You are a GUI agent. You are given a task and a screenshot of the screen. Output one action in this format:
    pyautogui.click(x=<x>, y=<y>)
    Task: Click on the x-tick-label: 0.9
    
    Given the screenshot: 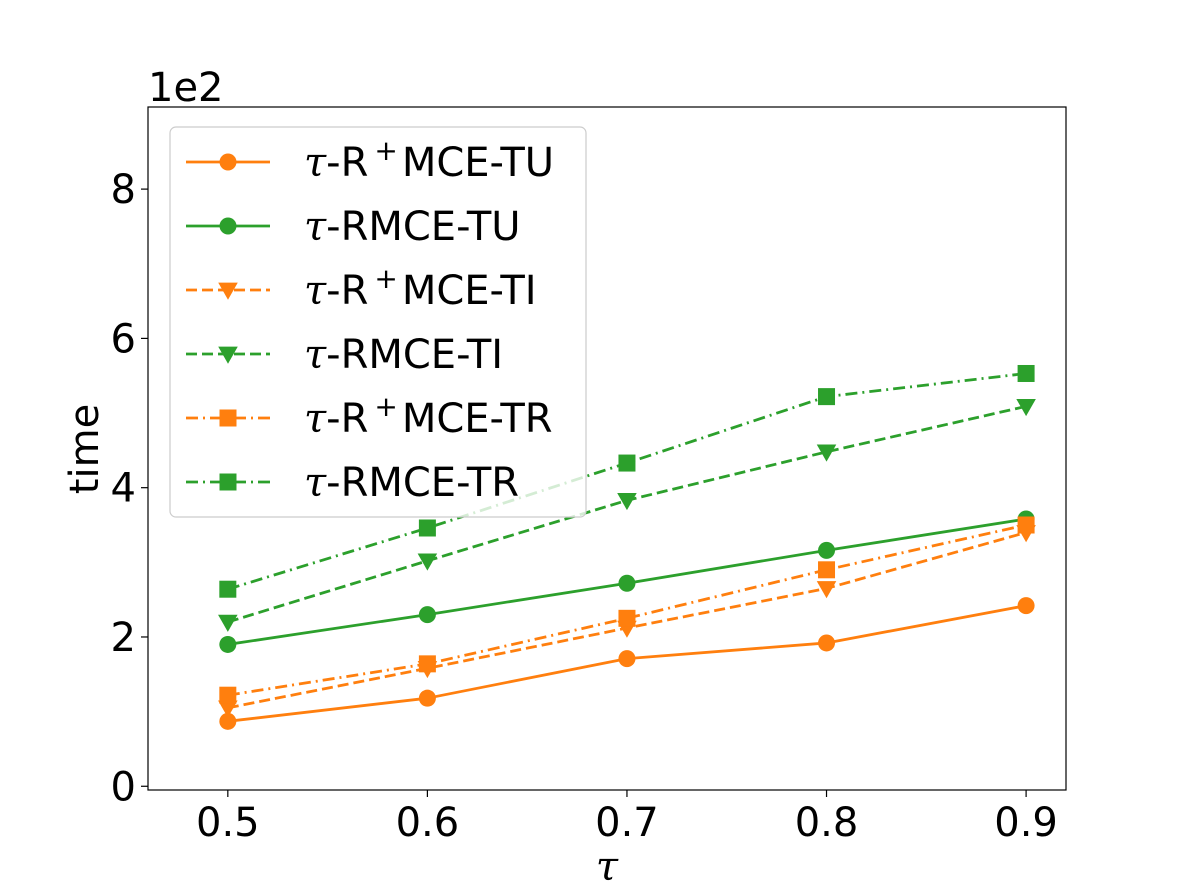 What is the action you would take?
    pyautogui.click(x=1026, y=823)
    